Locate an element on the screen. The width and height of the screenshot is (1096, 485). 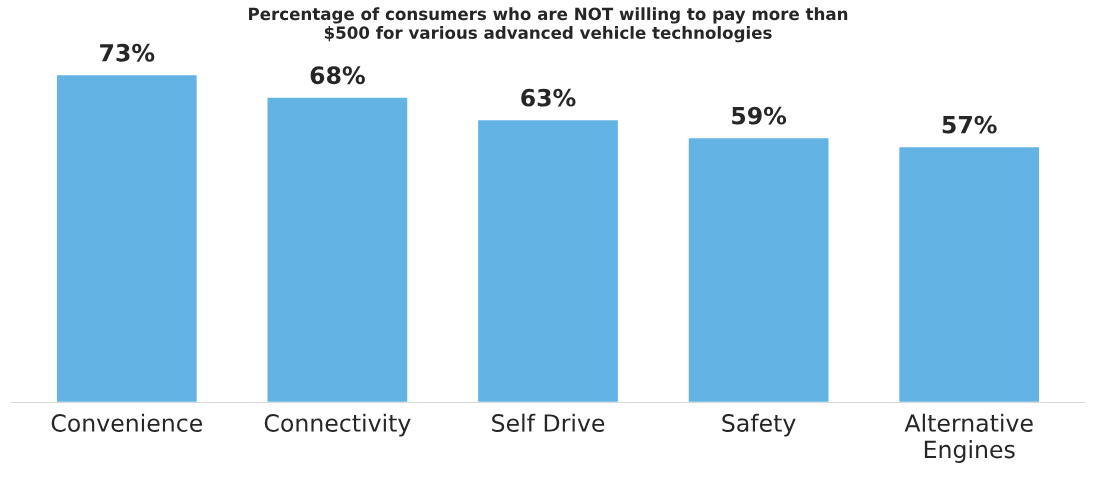
data-label: 73% is located at coordinates (127, 52).